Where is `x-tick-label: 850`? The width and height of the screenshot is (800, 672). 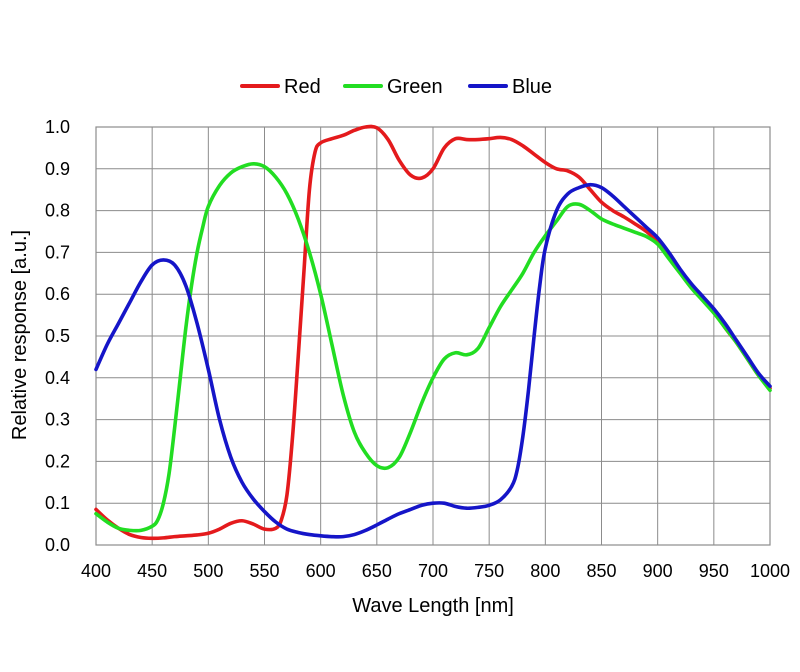
x-tick-label: 850 is located at coordinates (601, 571).